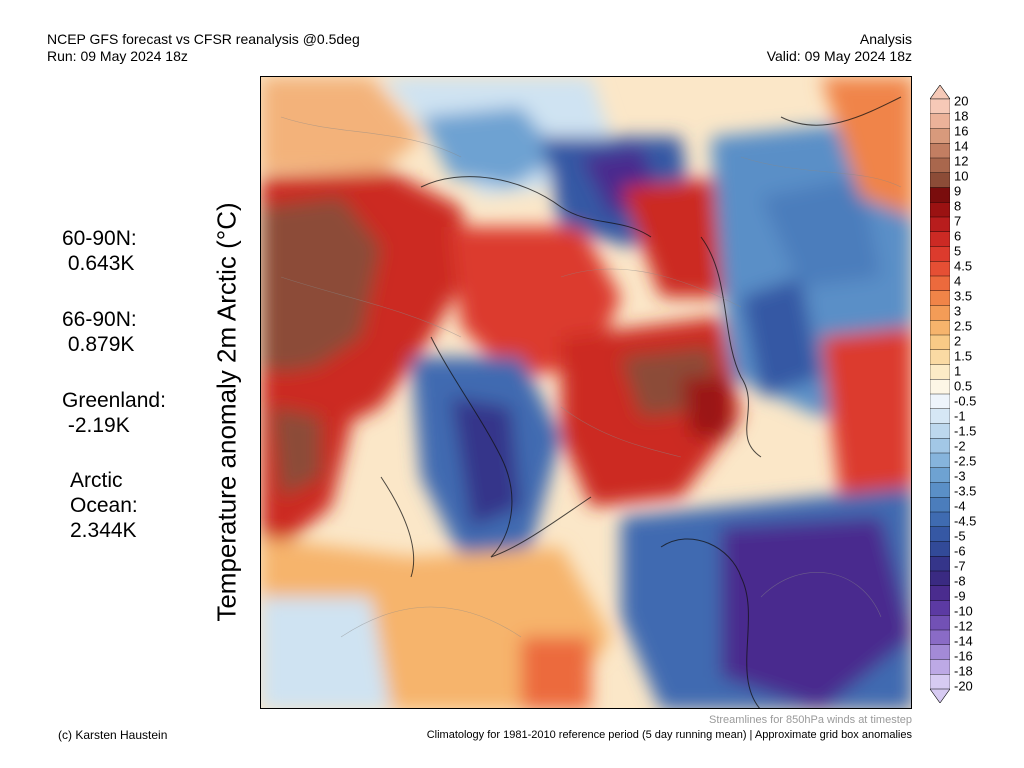 This screenshot has height=768, width=1024. I want to click on valid-time: Valid: 09 May 2024 18z, so click(839, 56).